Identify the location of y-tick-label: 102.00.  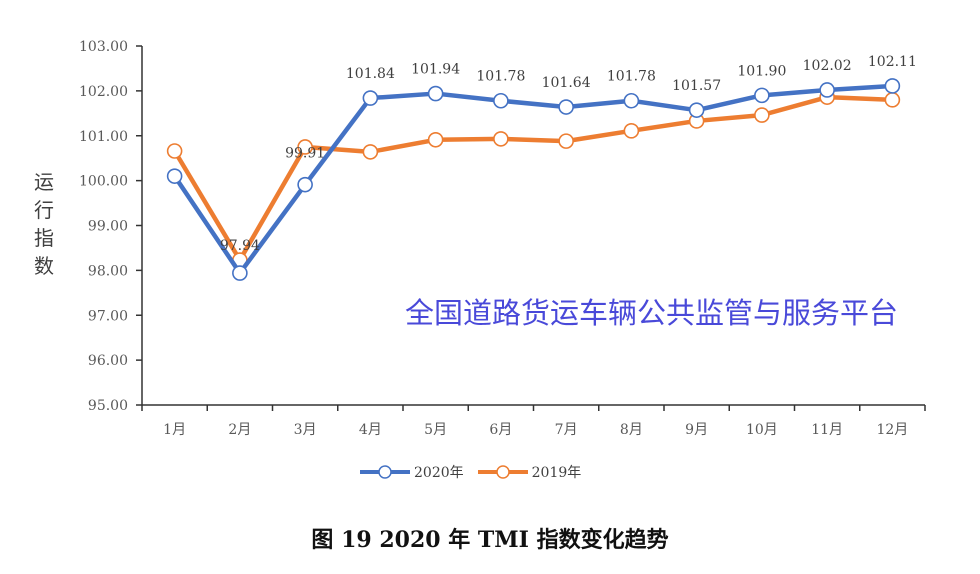
(103, 92).